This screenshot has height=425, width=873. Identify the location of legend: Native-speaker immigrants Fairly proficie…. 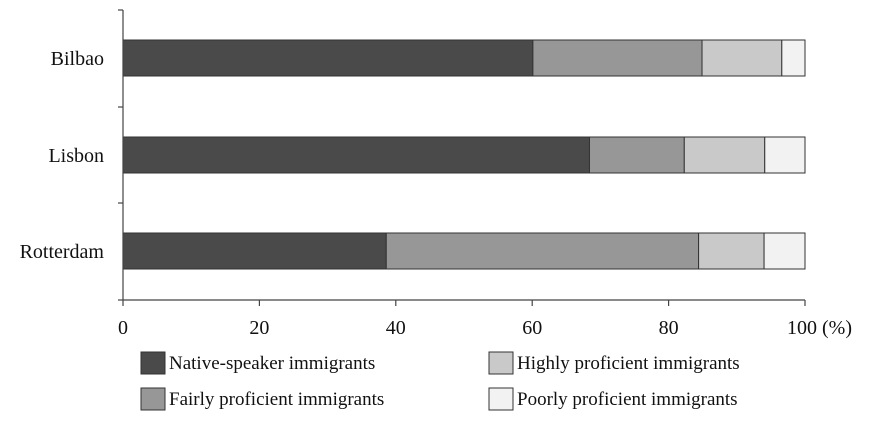
(440, 381).